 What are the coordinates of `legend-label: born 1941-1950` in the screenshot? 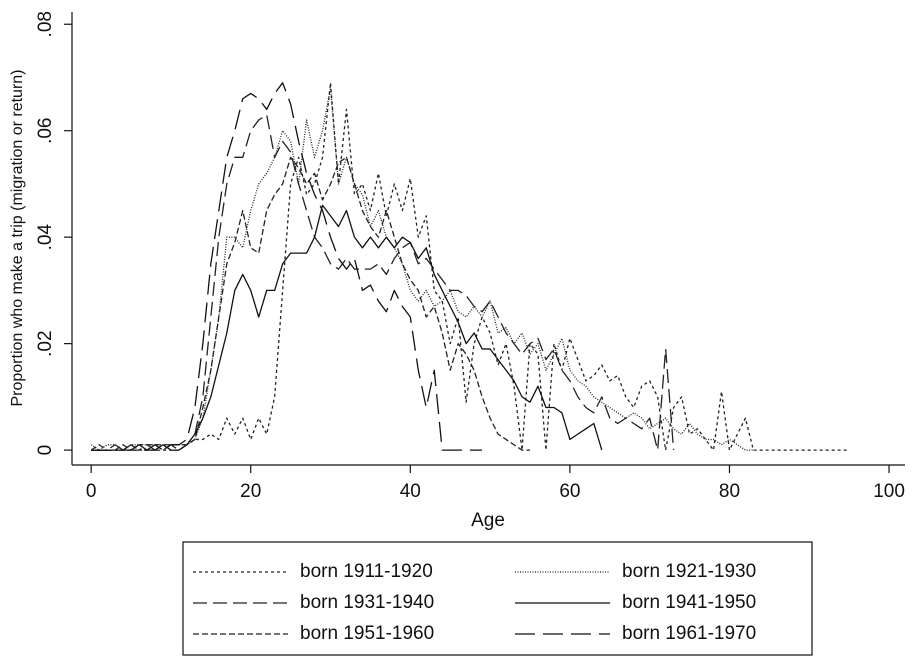 It's located at (689, 602).